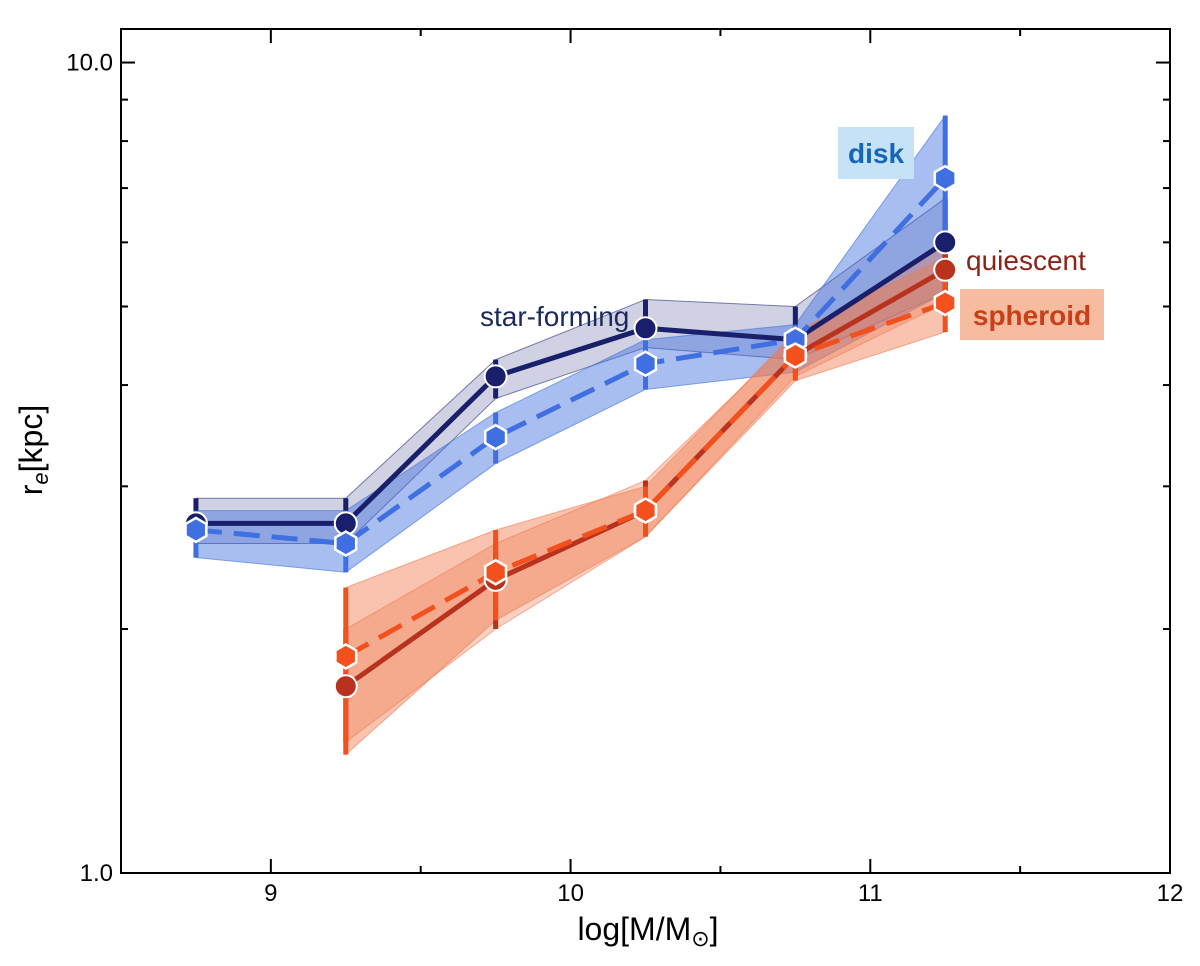 The image size is (1200, 966). I want to click on x-tick-label: 11, so click(870, 893).